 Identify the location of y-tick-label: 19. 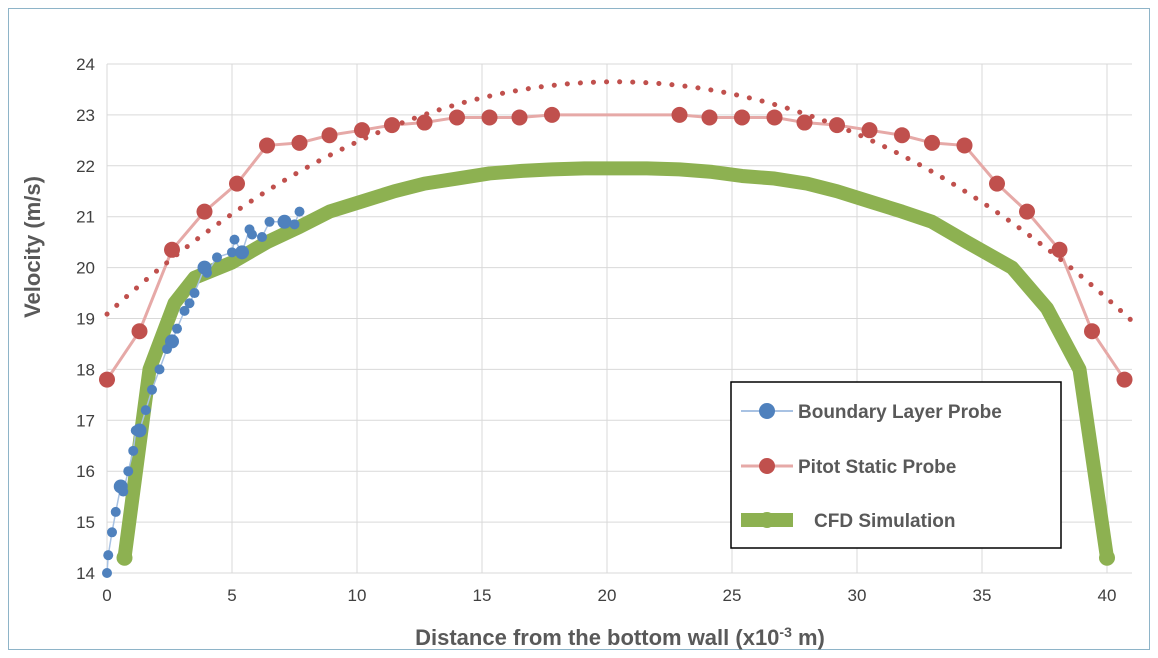
(85, 319).